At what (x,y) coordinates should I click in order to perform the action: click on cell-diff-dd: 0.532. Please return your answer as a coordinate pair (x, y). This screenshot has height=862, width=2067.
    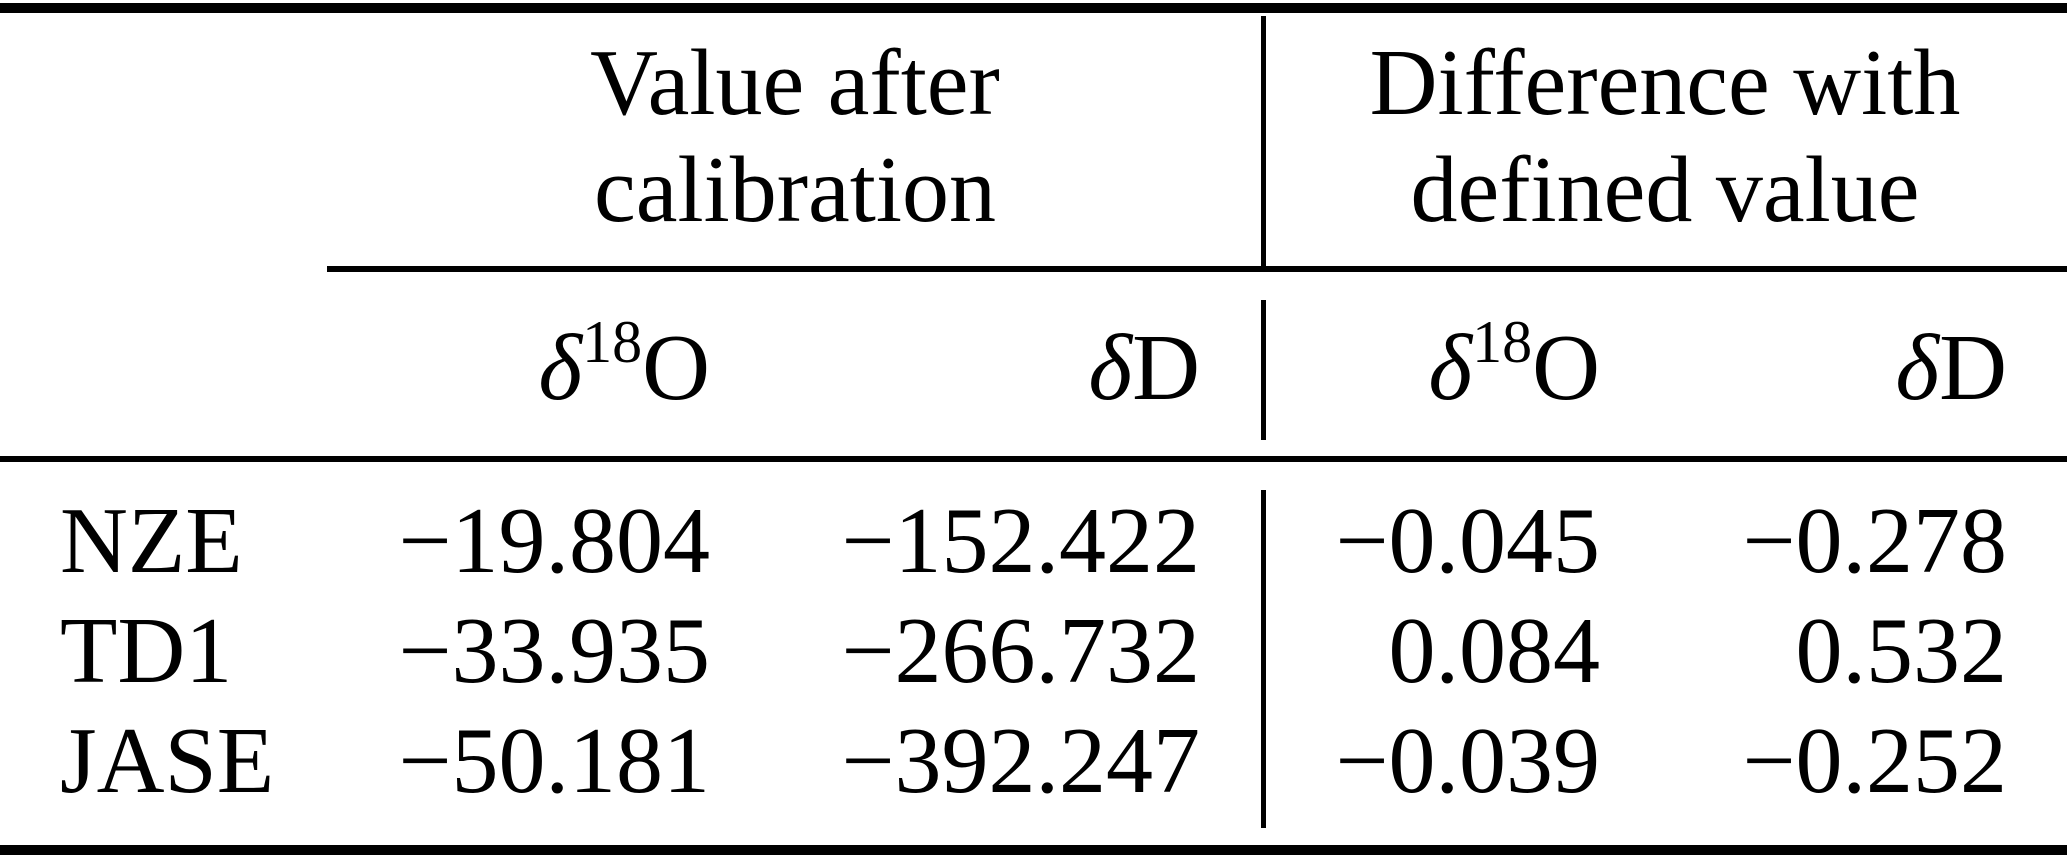
    Looking at the image, I should click on (1901, 651).